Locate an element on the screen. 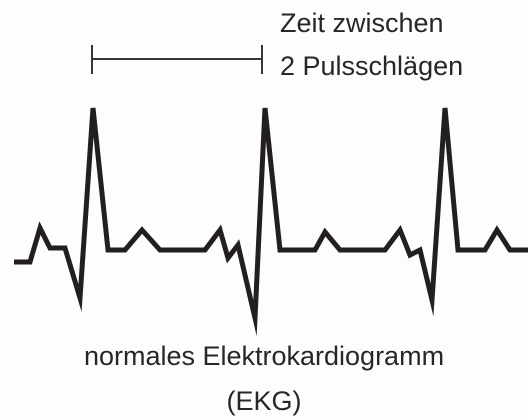  caption: (EKG) is located at coordinates (263, 401).